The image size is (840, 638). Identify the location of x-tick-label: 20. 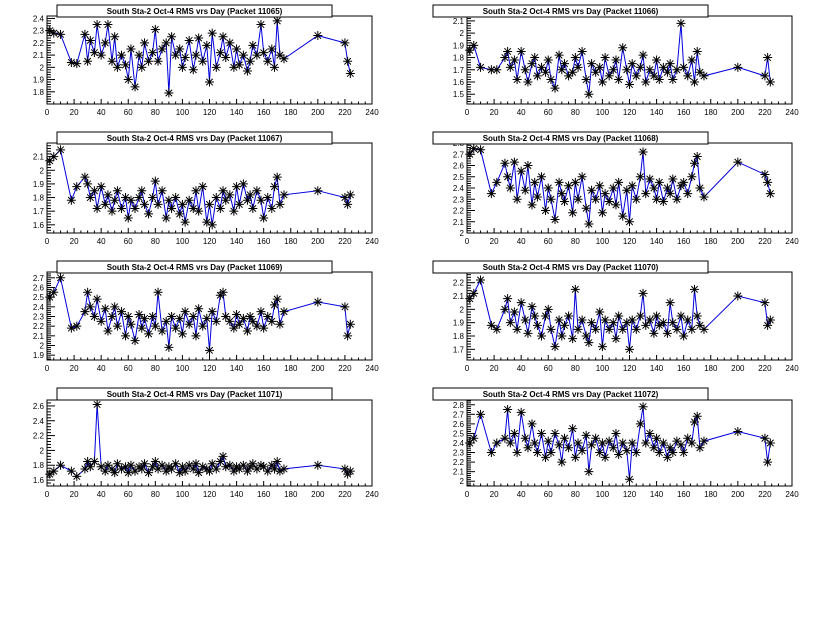
(74, 112).